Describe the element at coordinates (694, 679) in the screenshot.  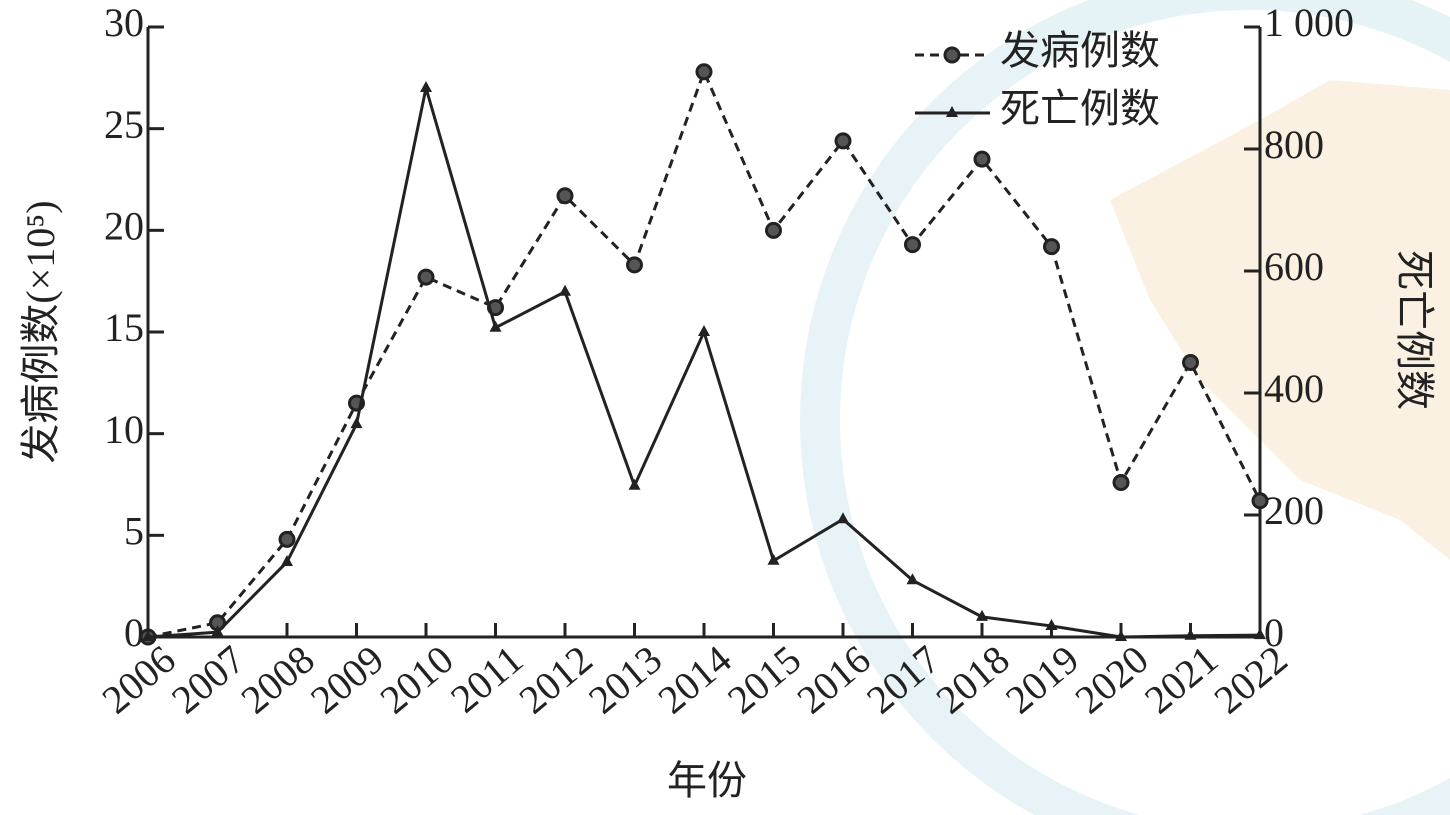
I see `x-tick-label: 2014` at that location.